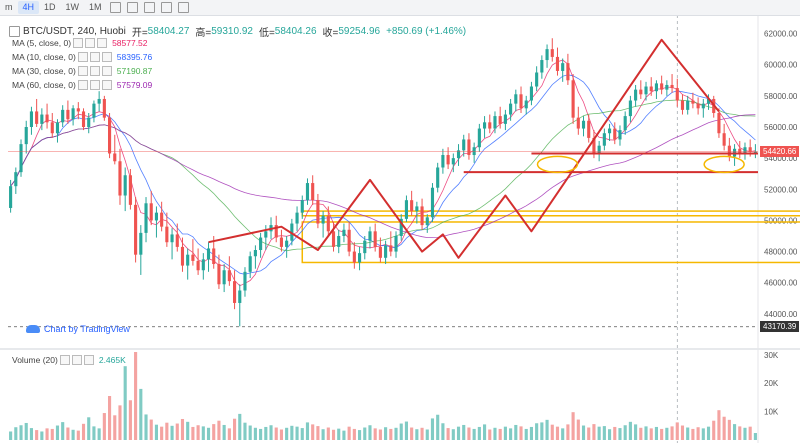 The image size is (800, 443). I want to click on timeframe-minutes-button: m, so click(9, 7).